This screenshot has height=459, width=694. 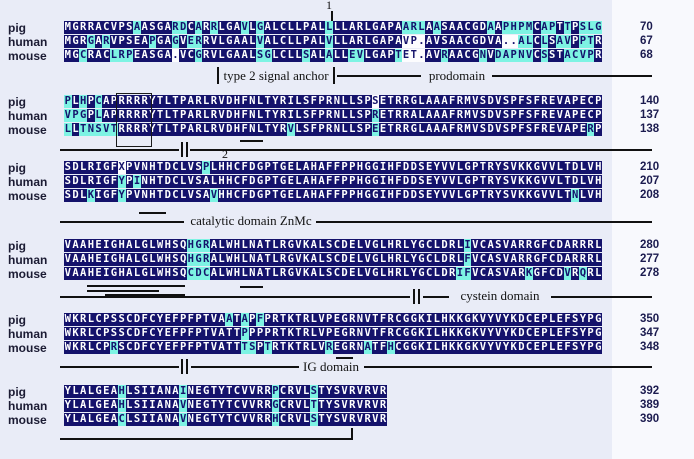 What do you see at coordinates (344, 358) in the screenshot?
I see `ig-overline` at bounding box center [344, 358].